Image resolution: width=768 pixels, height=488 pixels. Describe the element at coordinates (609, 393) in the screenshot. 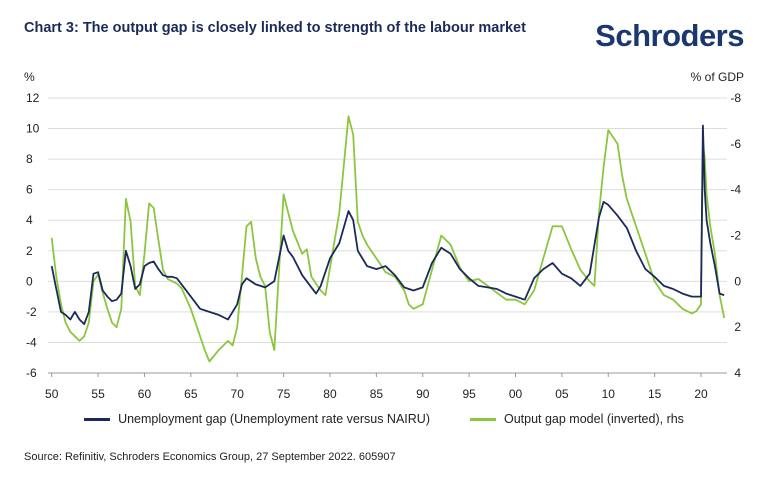

I see `x-tick-label: 10` at that location.